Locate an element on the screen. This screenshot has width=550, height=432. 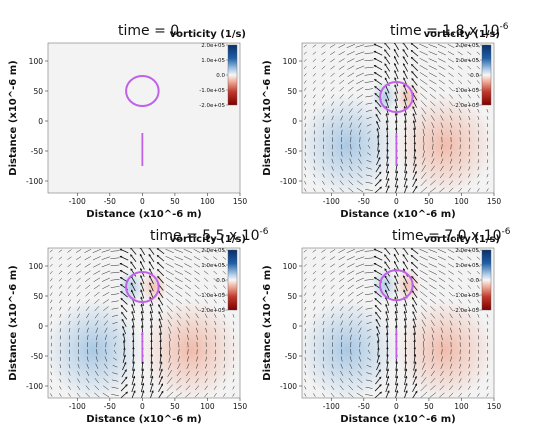
y-tick-label: -50 is located at coordinates (37, 151).